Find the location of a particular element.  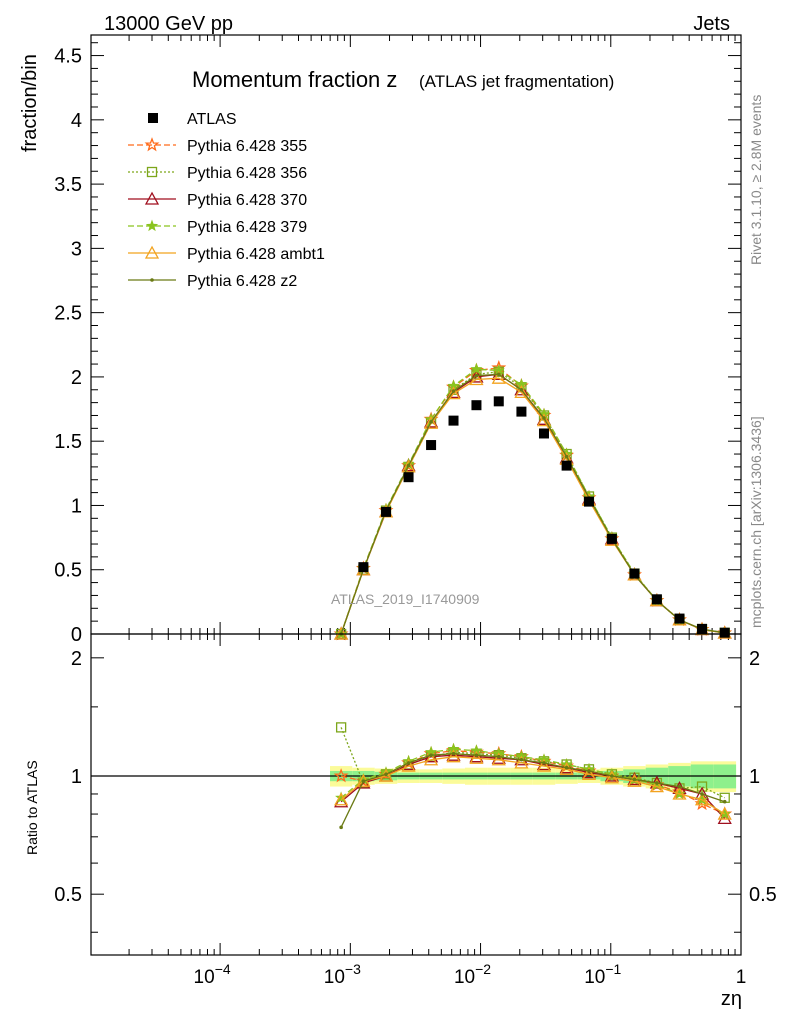

ratio-ylabel: Ratio to ATLAS is located at coordinates (32, 807).